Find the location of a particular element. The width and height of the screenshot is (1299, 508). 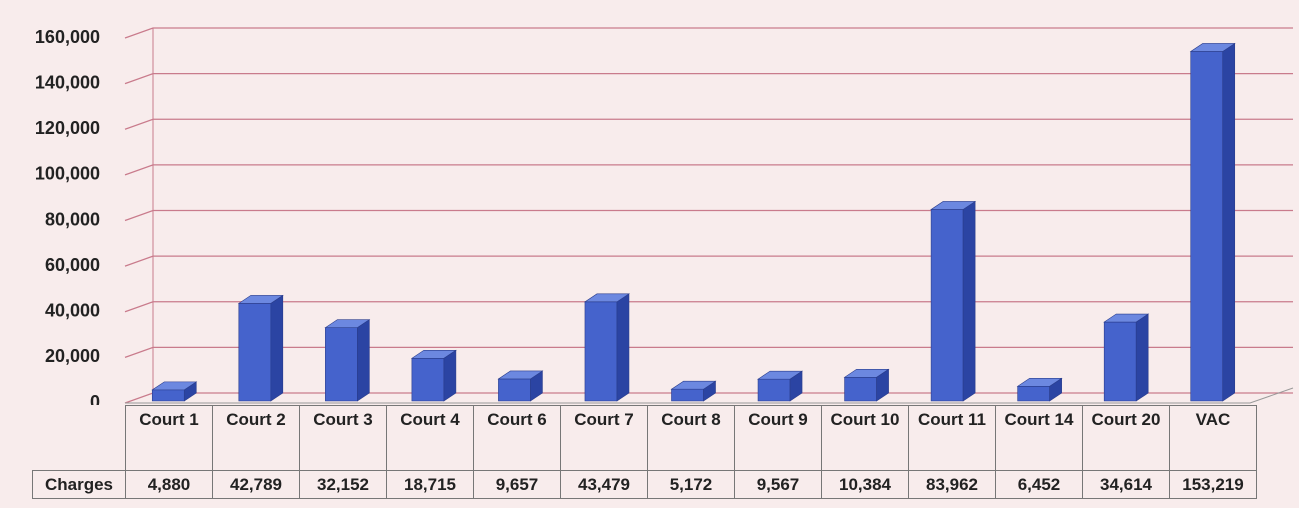

category-label: Court 7 is located at coordinates (604, 438).